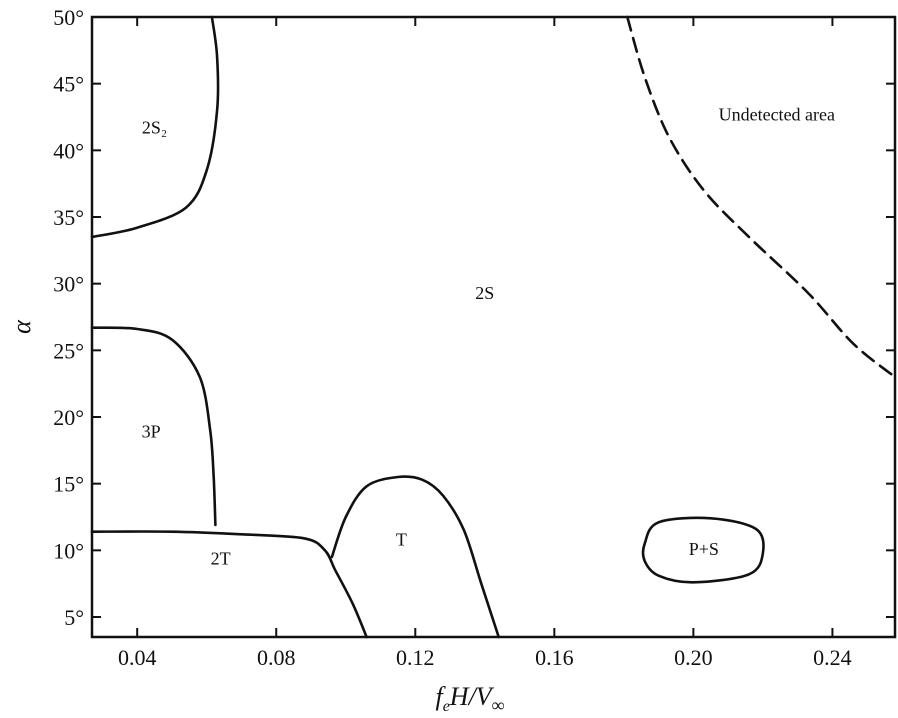  I want to click on y-tick-label: 5°, so click(74, 617).